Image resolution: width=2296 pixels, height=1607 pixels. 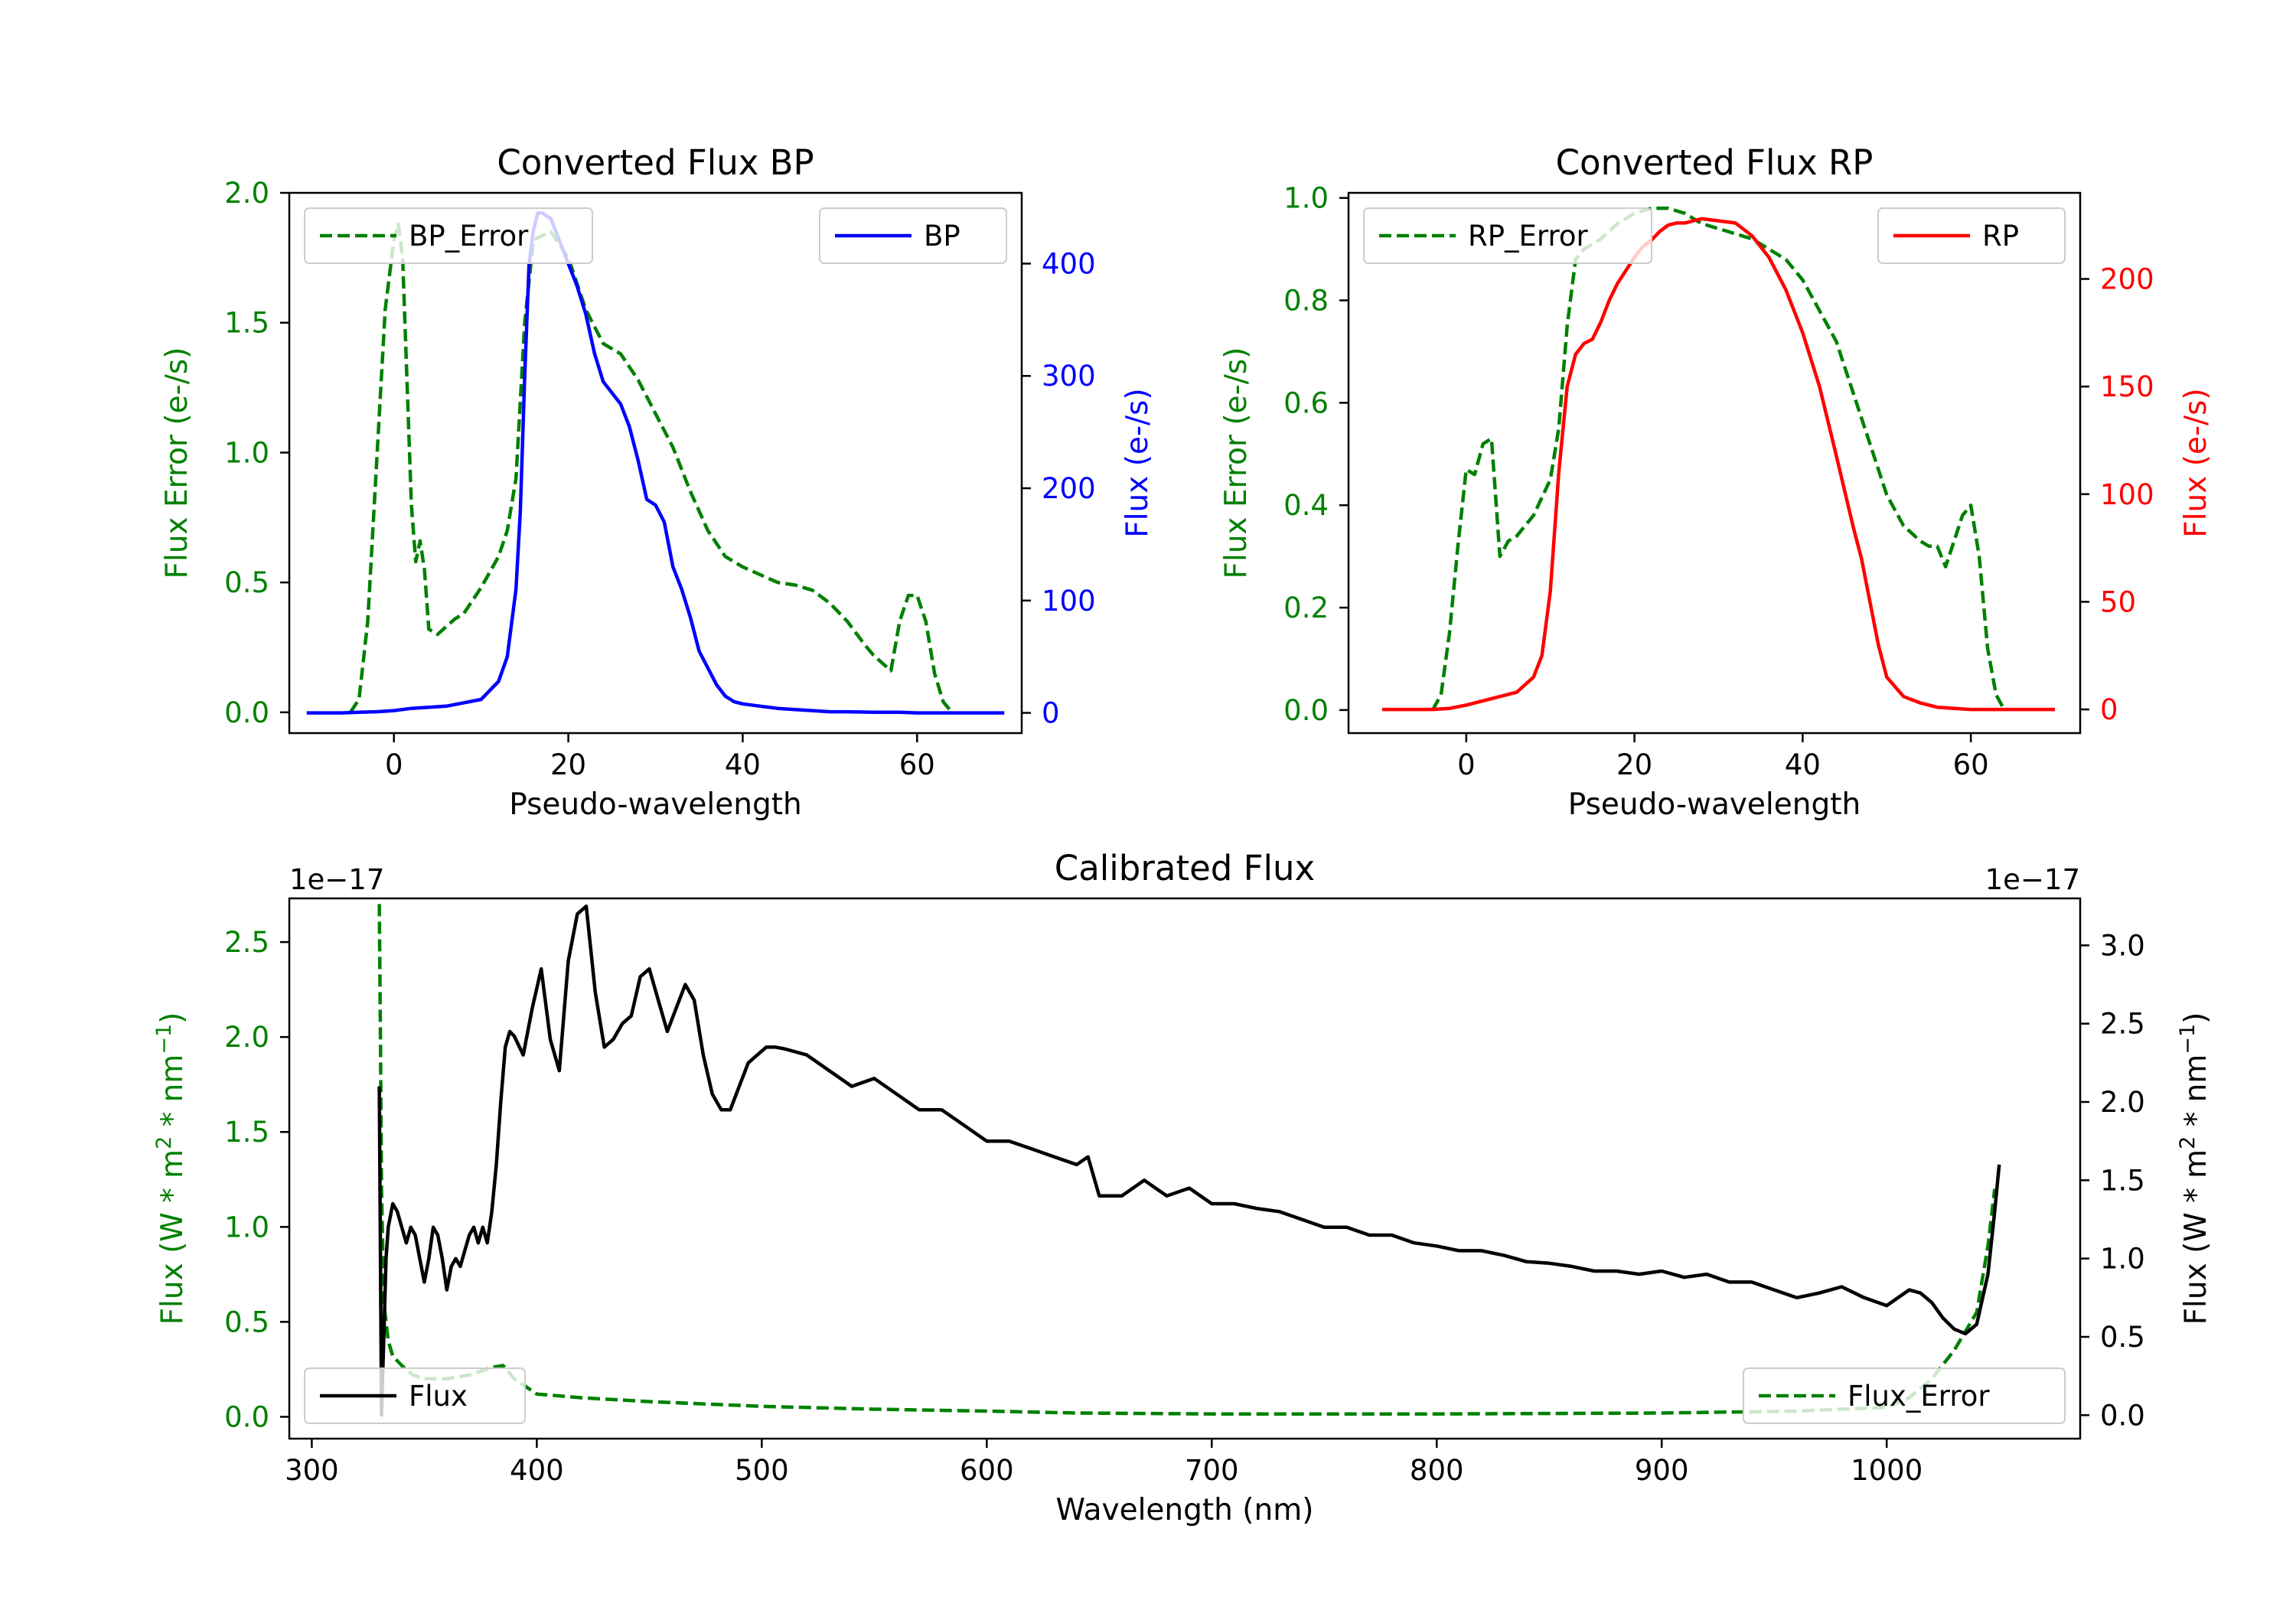 I want to click on cal-y-label-right-part: −1, so click(x=2188, y=1039).